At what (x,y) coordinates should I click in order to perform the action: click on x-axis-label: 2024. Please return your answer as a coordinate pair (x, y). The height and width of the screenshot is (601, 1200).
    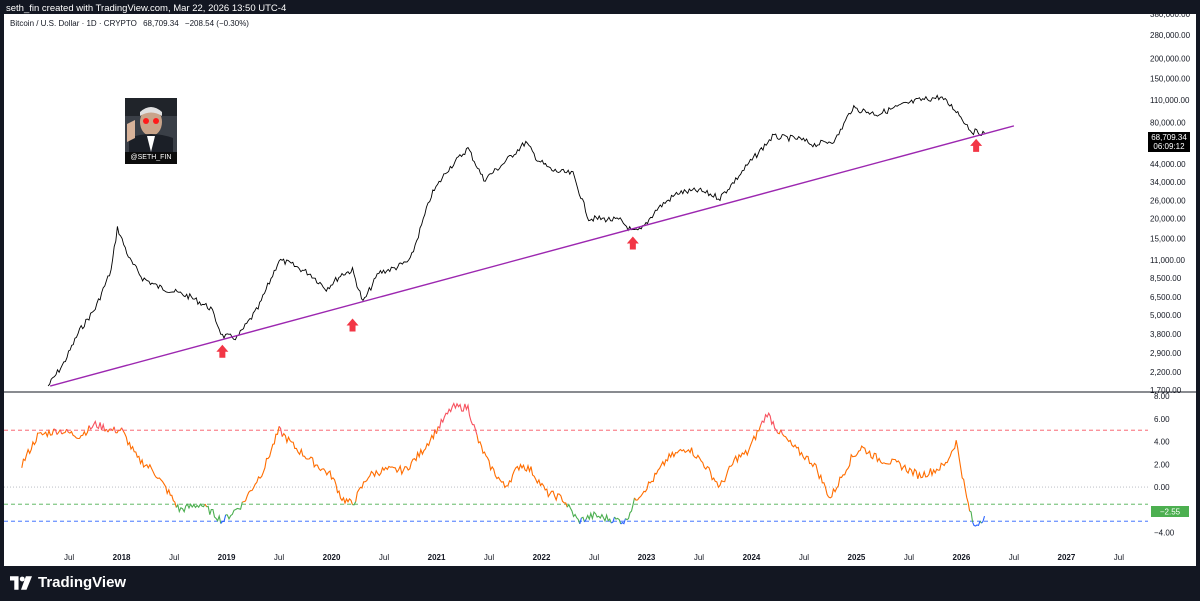
    Looking at the image, I should click on (752, 557).